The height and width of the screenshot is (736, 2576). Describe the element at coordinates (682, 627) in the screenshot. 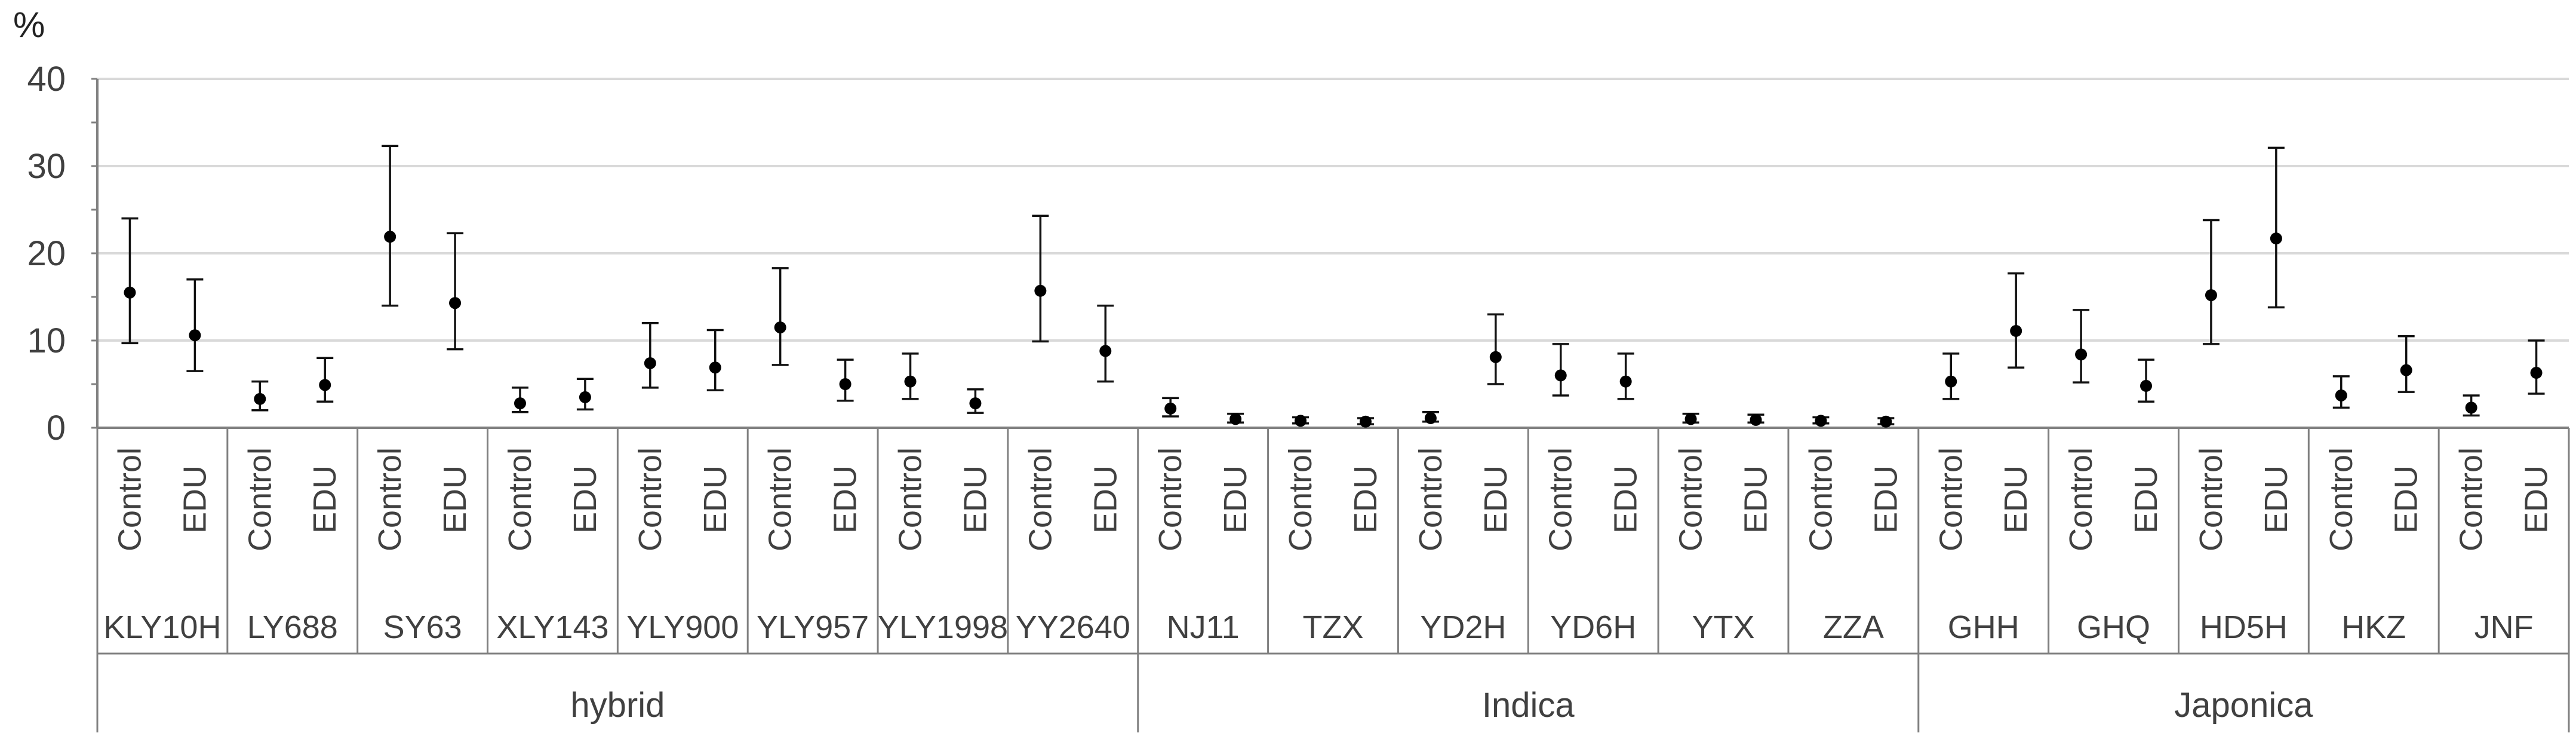

I see `variety-label: YLY900` at that location.